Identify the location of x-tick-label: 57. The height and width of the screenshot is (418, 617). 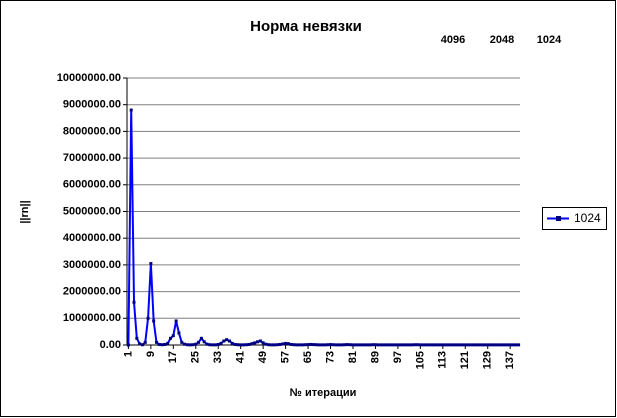
(286, 357).